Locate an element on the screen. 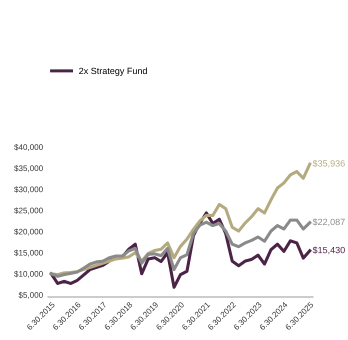  legend-label: 2x Strategy Fund is located at coordinates (113, 71).